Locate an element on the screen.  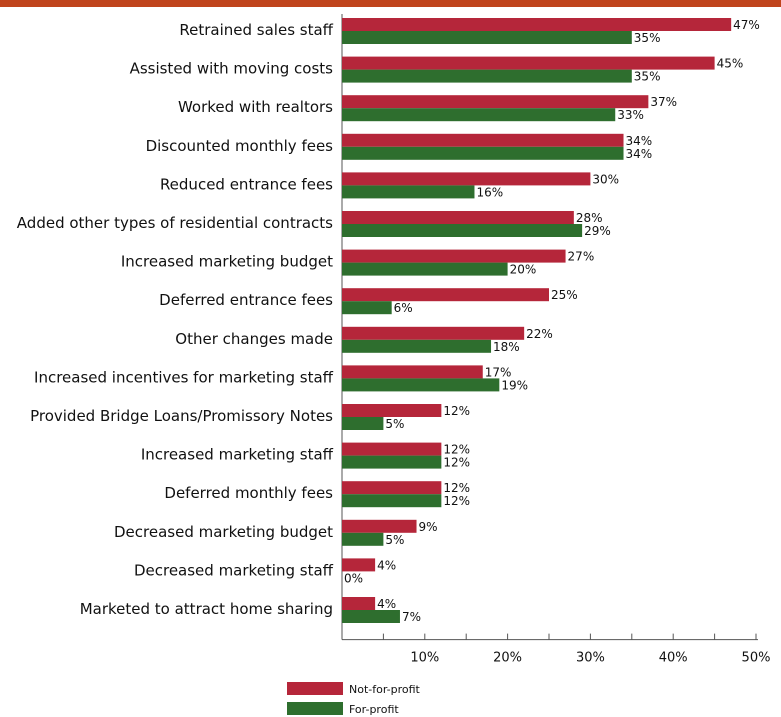
category-label: Reduced entrance fees is located at coordinates (246, 184).